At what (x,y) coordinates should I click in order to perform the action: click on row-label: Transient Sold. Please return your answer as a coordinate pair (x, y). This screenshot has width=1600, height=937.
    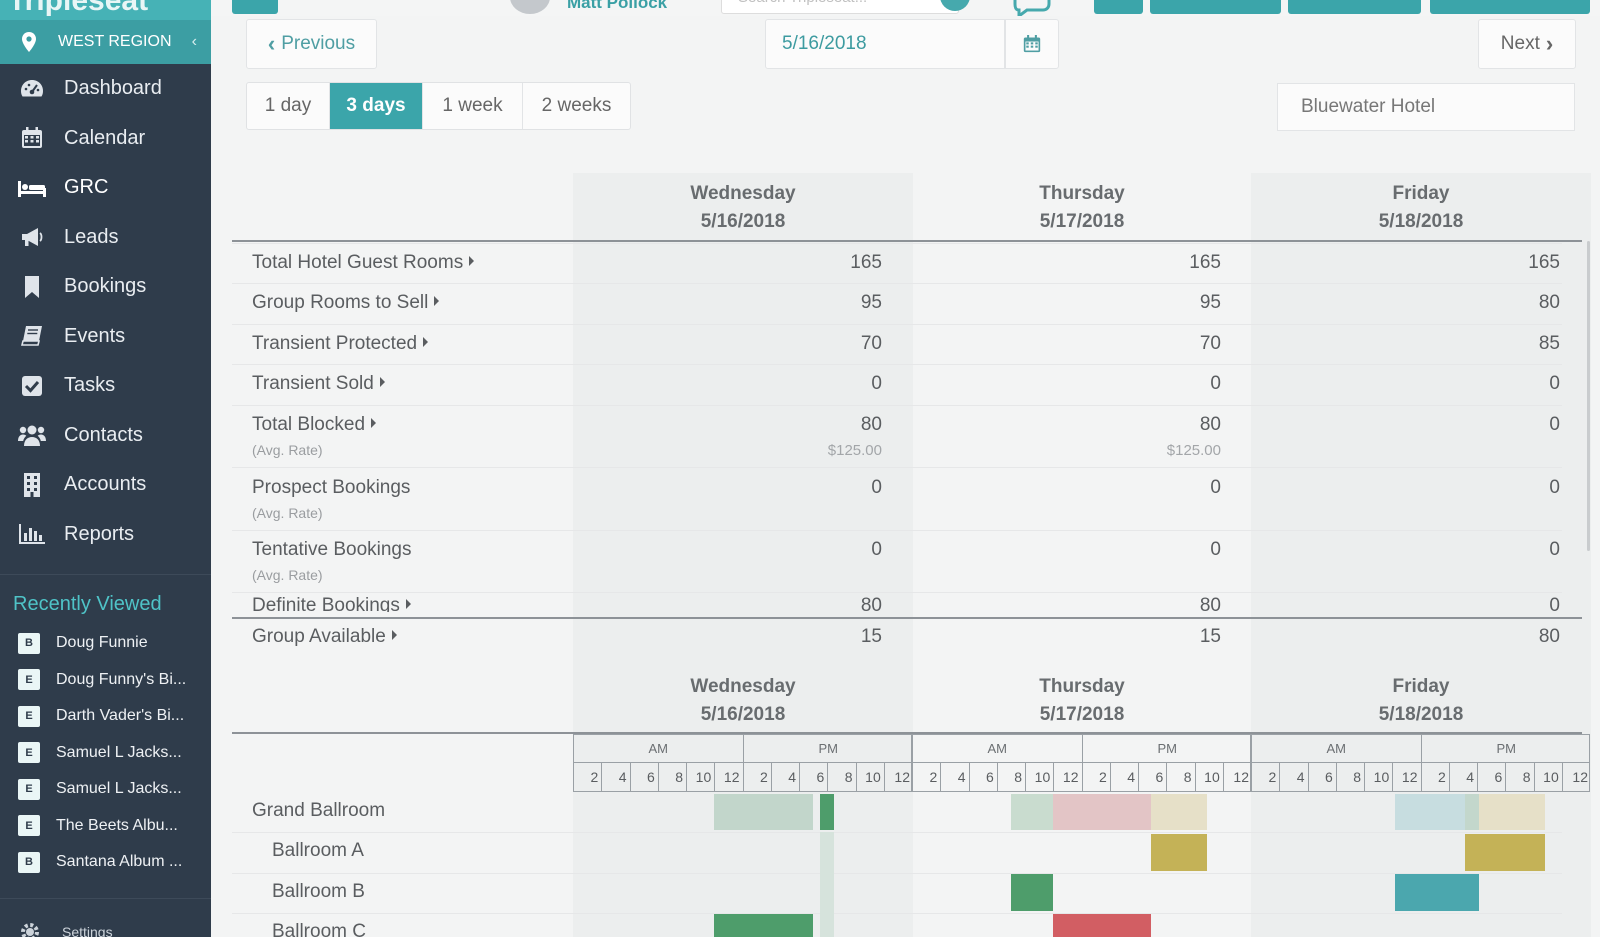
    Looking at the image, I should click on (318, 384).